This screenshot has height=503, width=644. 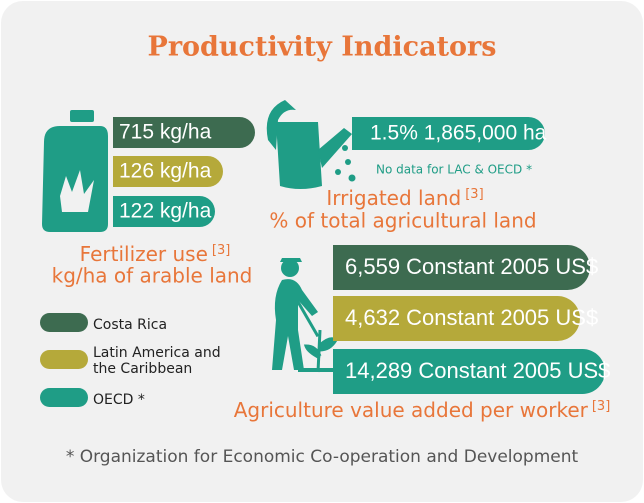 What do you see at coordinates (157, 353) in the screenshot?
I see `legend-label: Latin America and` at bounding box center [157, 353].